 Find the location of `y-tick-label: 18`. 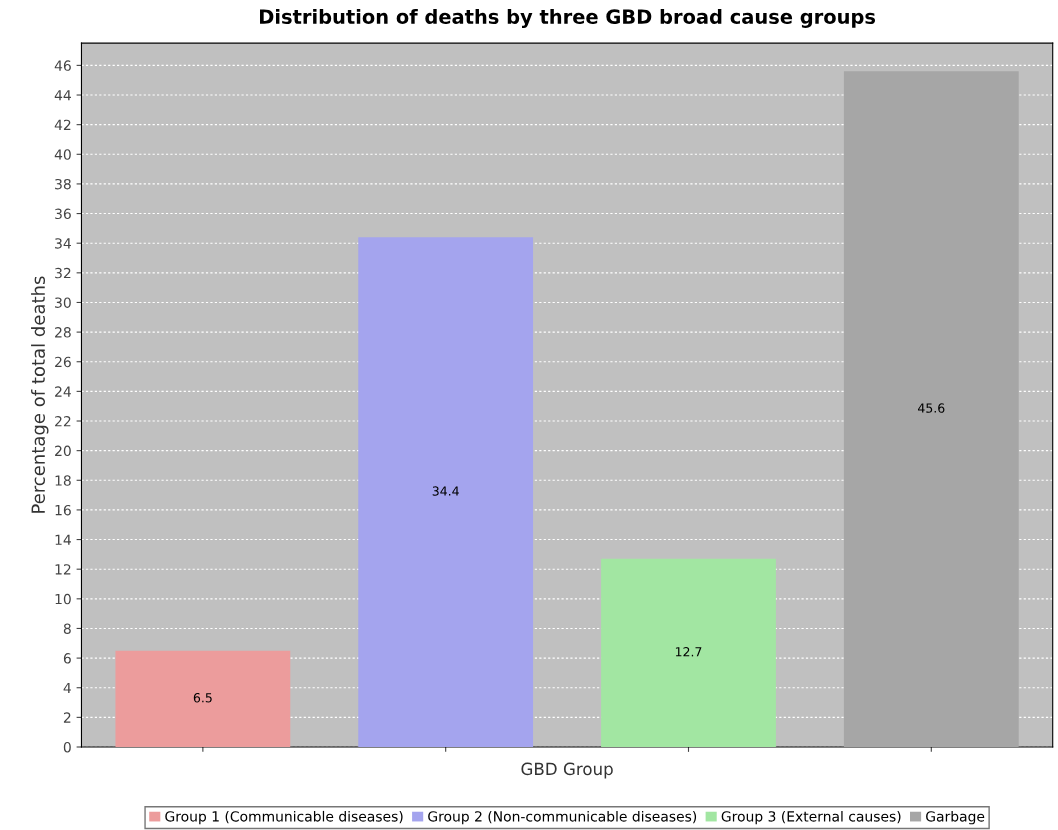

y-tick-label: 18 is located at coordinates (63, 480).